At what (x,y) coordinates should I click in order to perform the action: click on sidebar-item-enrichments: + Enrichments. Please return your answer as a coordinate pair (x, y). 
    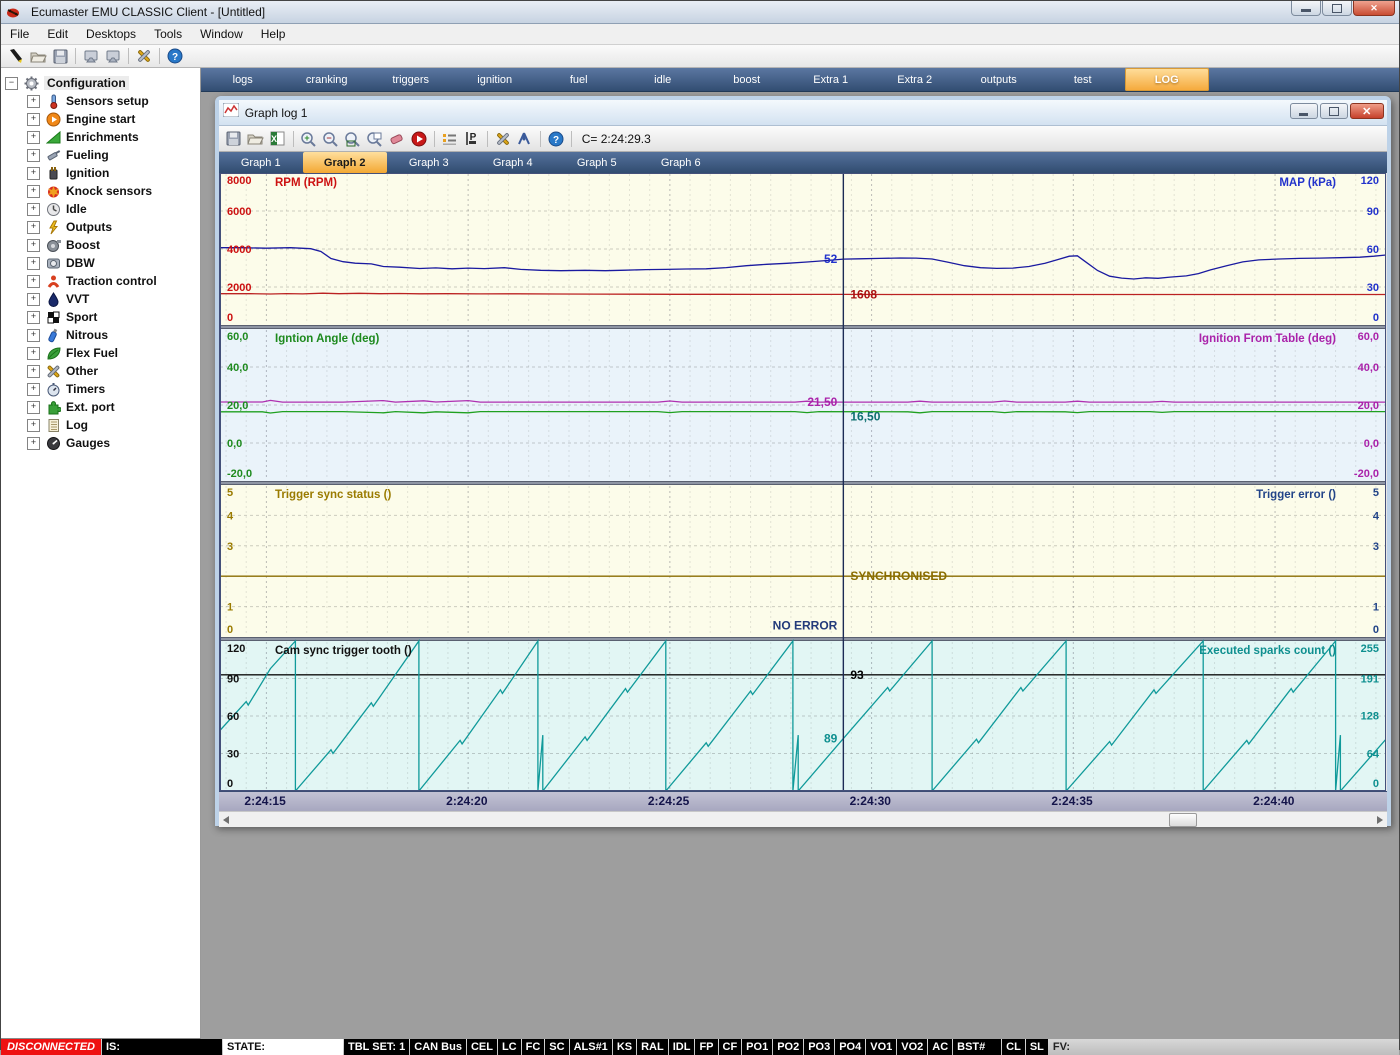
    Looking at the image, I should click on (113, 137).